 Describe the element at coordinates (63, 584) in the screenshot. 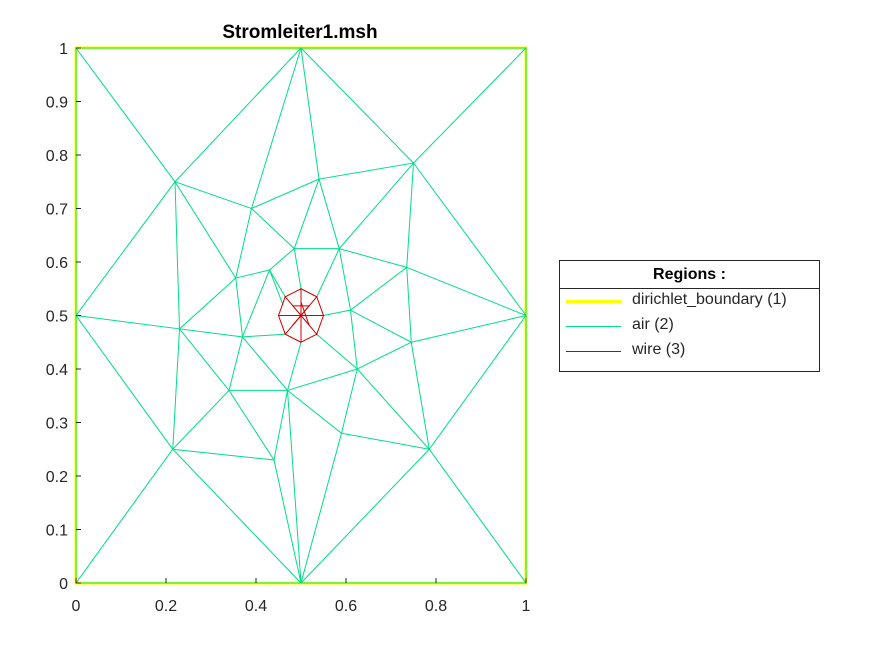

I see `y-tick-label: 0` at that location.